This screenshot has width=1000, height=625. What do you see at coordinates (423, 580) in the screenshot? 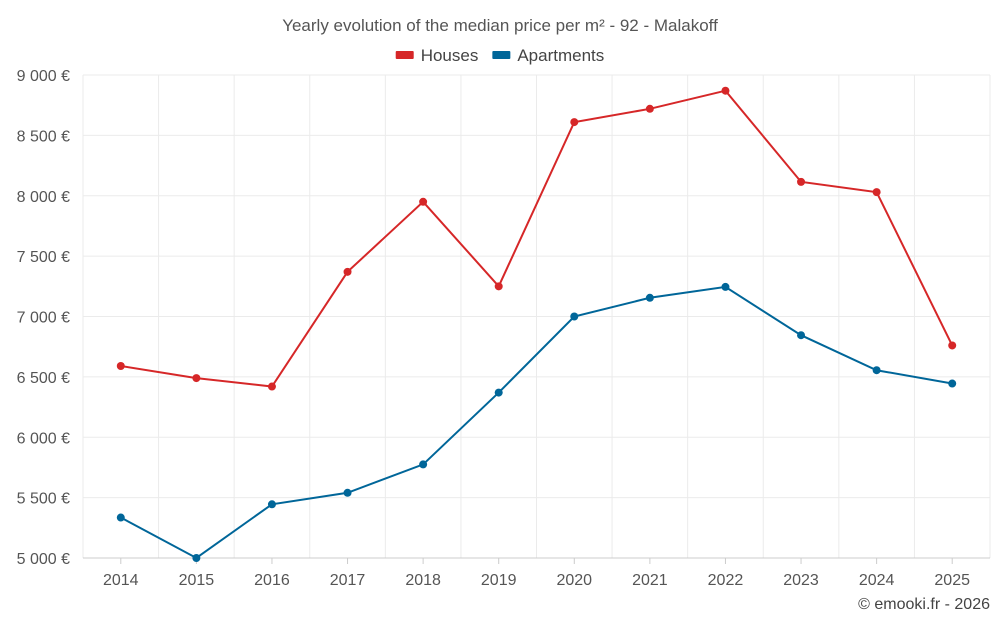
I see `x-tick-label: 2018` at bounding box center [423, 580].